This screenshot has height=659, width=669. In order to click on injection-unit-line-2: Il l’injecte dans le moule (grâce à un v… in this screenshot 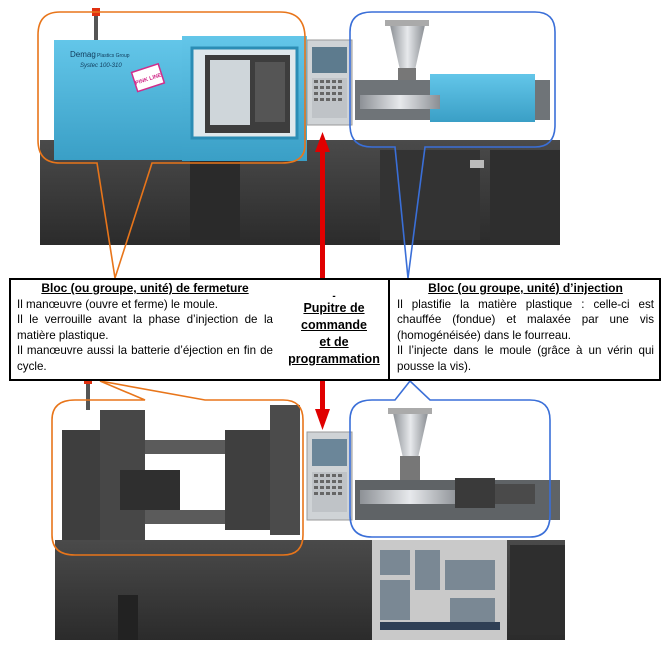, I will do `click(525, 358)`.